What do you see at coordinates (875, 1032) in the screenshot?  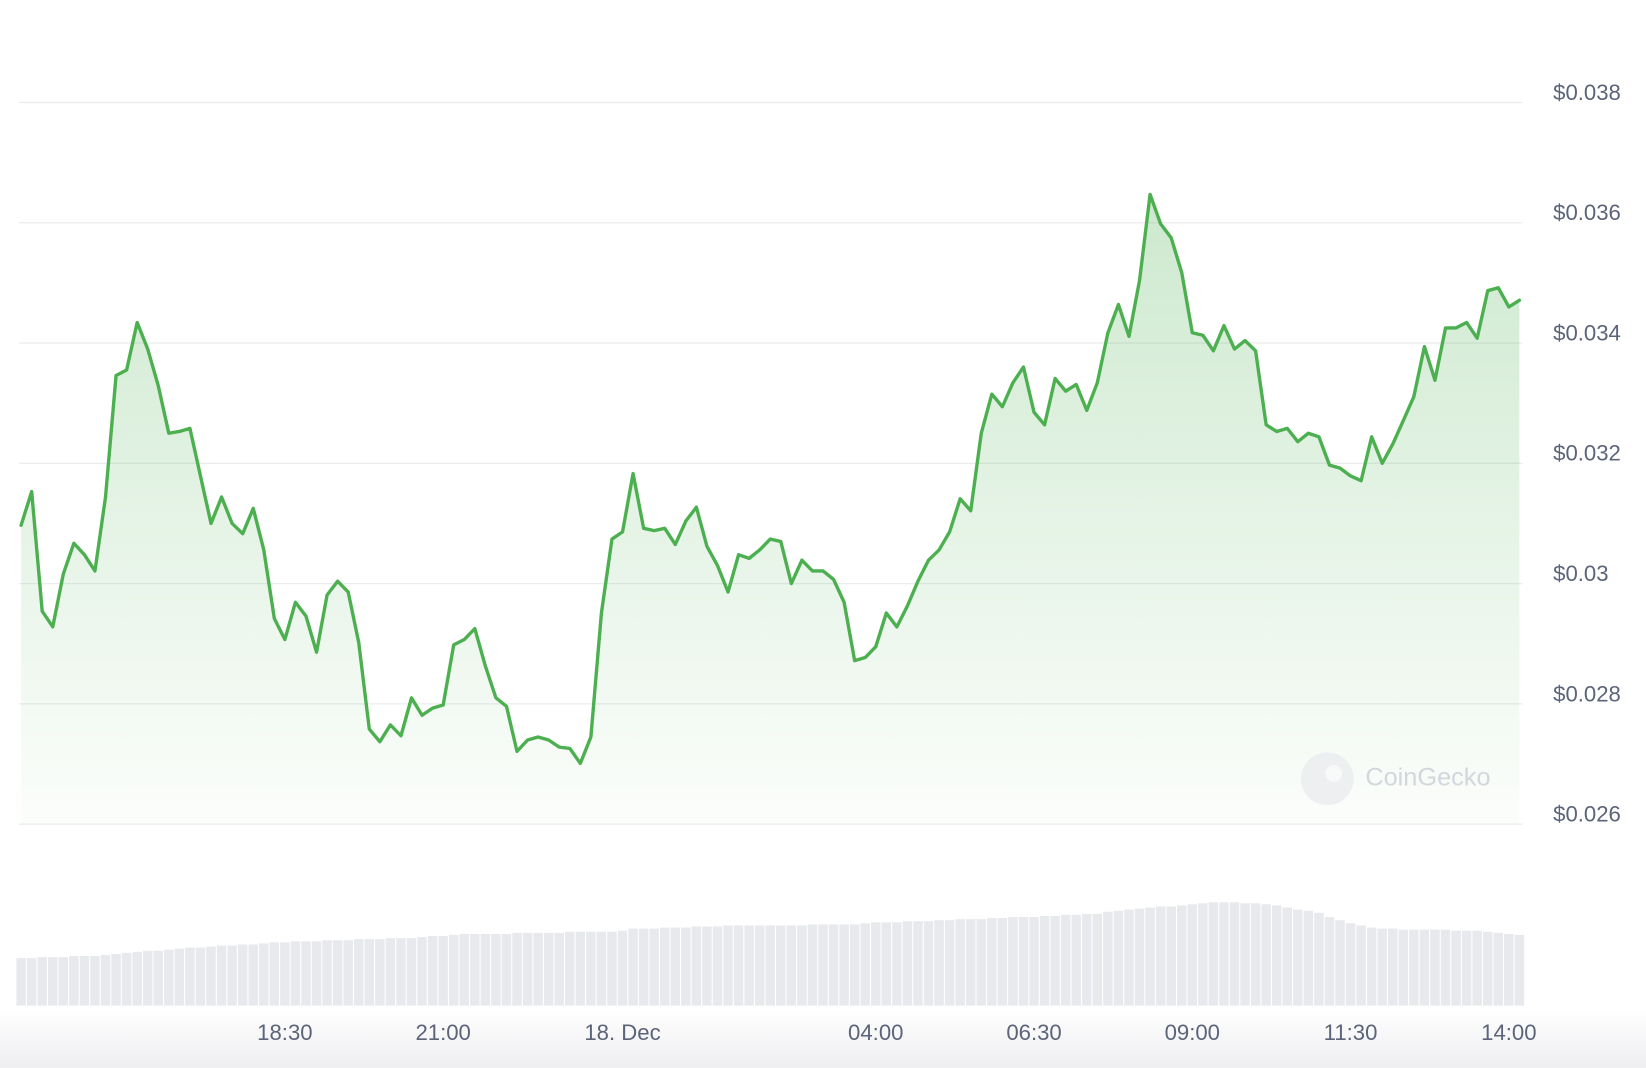 I see `x-tick-label: 04:00` at bounding box center [875, 1032].